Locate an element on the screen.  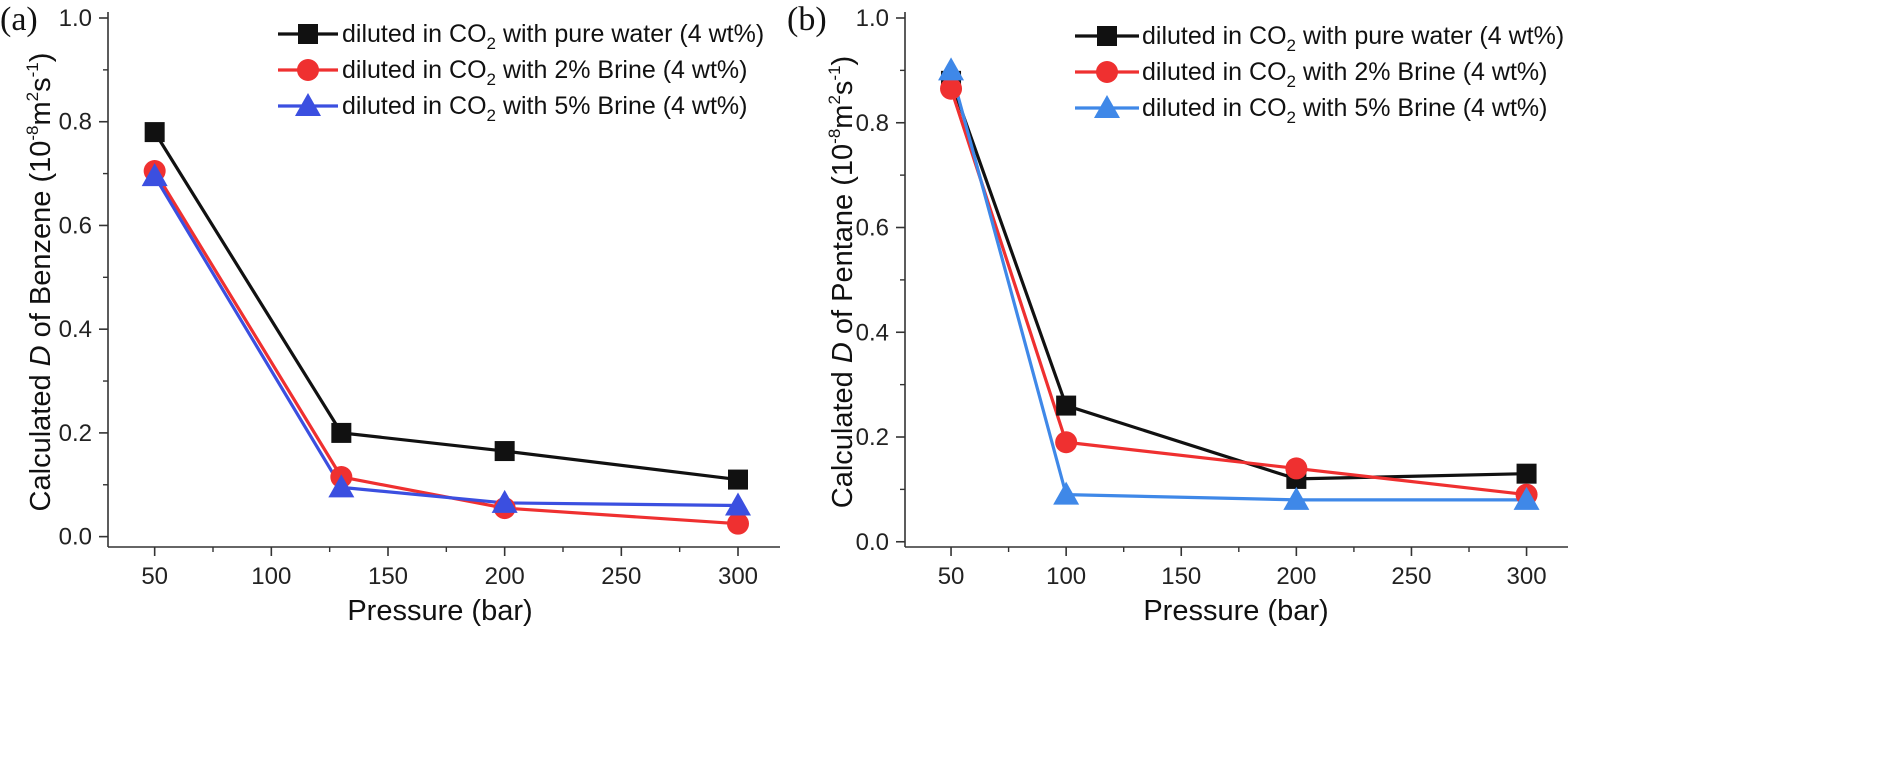
panel-label: (b) is located at coordinates (807, 19).